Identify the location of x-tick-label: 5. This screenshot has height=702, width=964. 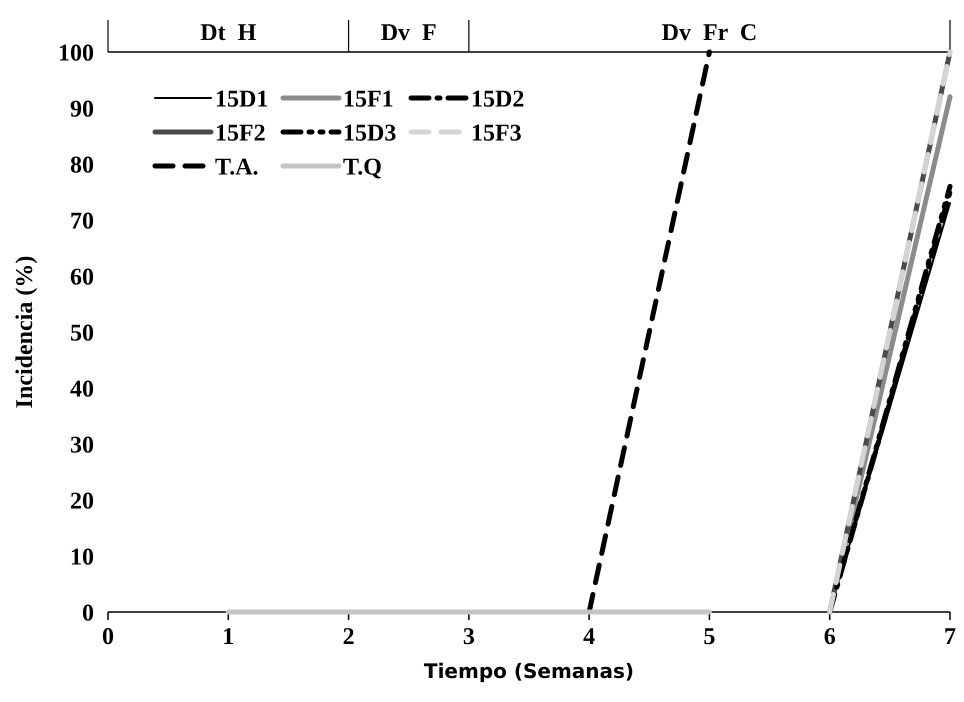
(709, 637).